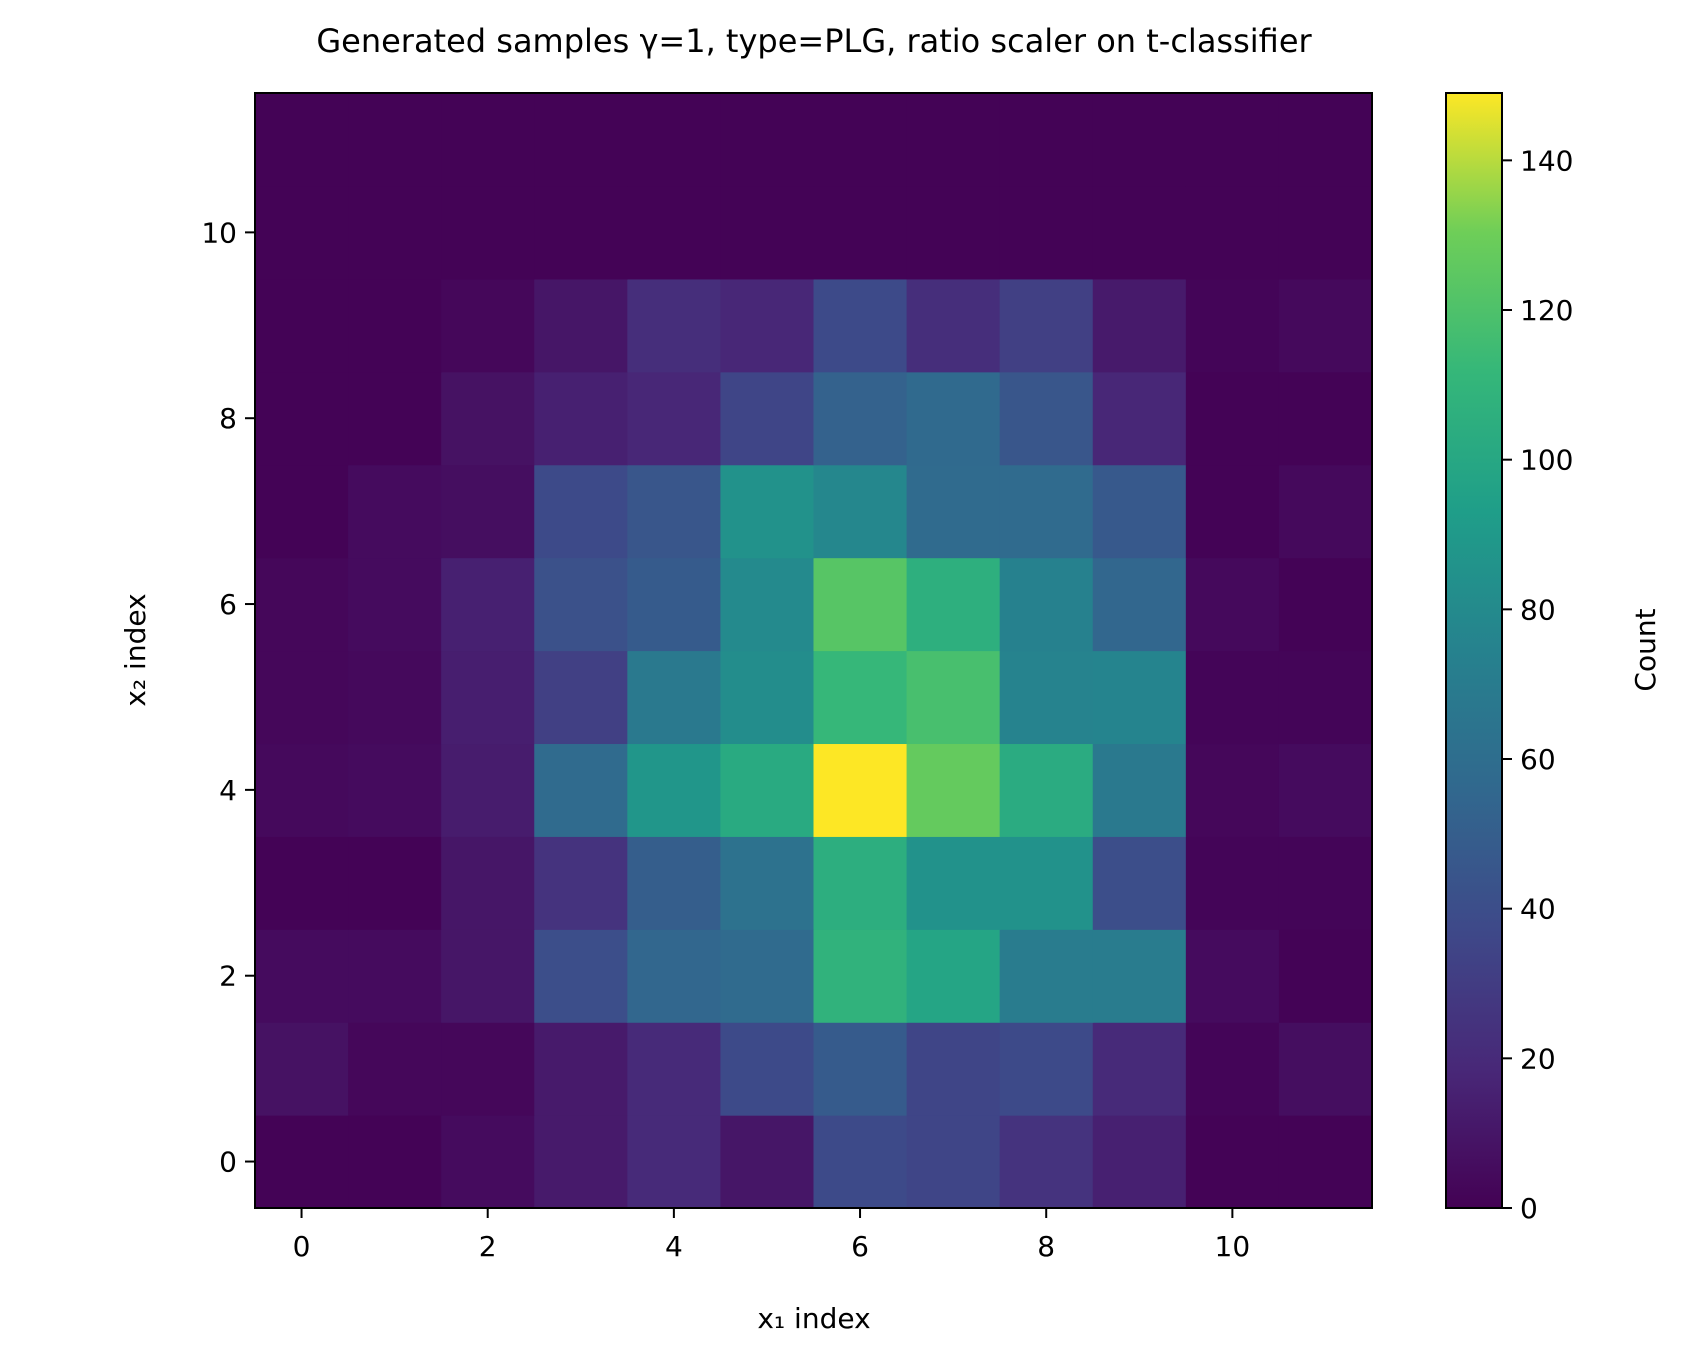 The image size is (1689, 1361). Describe the element at coordinates (228, 697) in the screenshot. I see `y-axis-ticks: 0 2 4 6 8 10` at that location.